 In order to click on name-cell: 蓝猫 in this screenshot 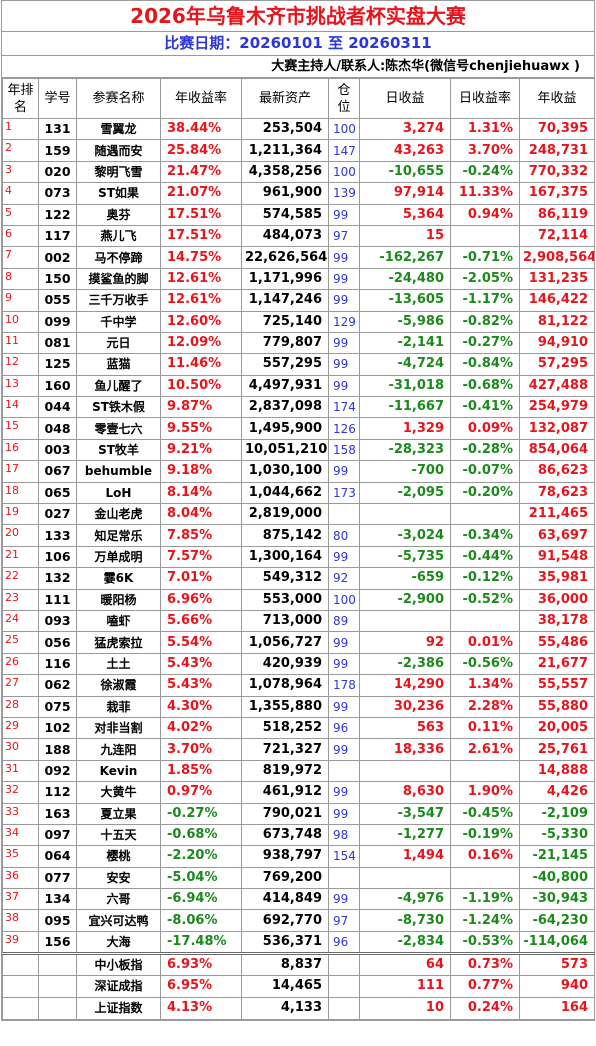, I will do `click(118, 364)`.